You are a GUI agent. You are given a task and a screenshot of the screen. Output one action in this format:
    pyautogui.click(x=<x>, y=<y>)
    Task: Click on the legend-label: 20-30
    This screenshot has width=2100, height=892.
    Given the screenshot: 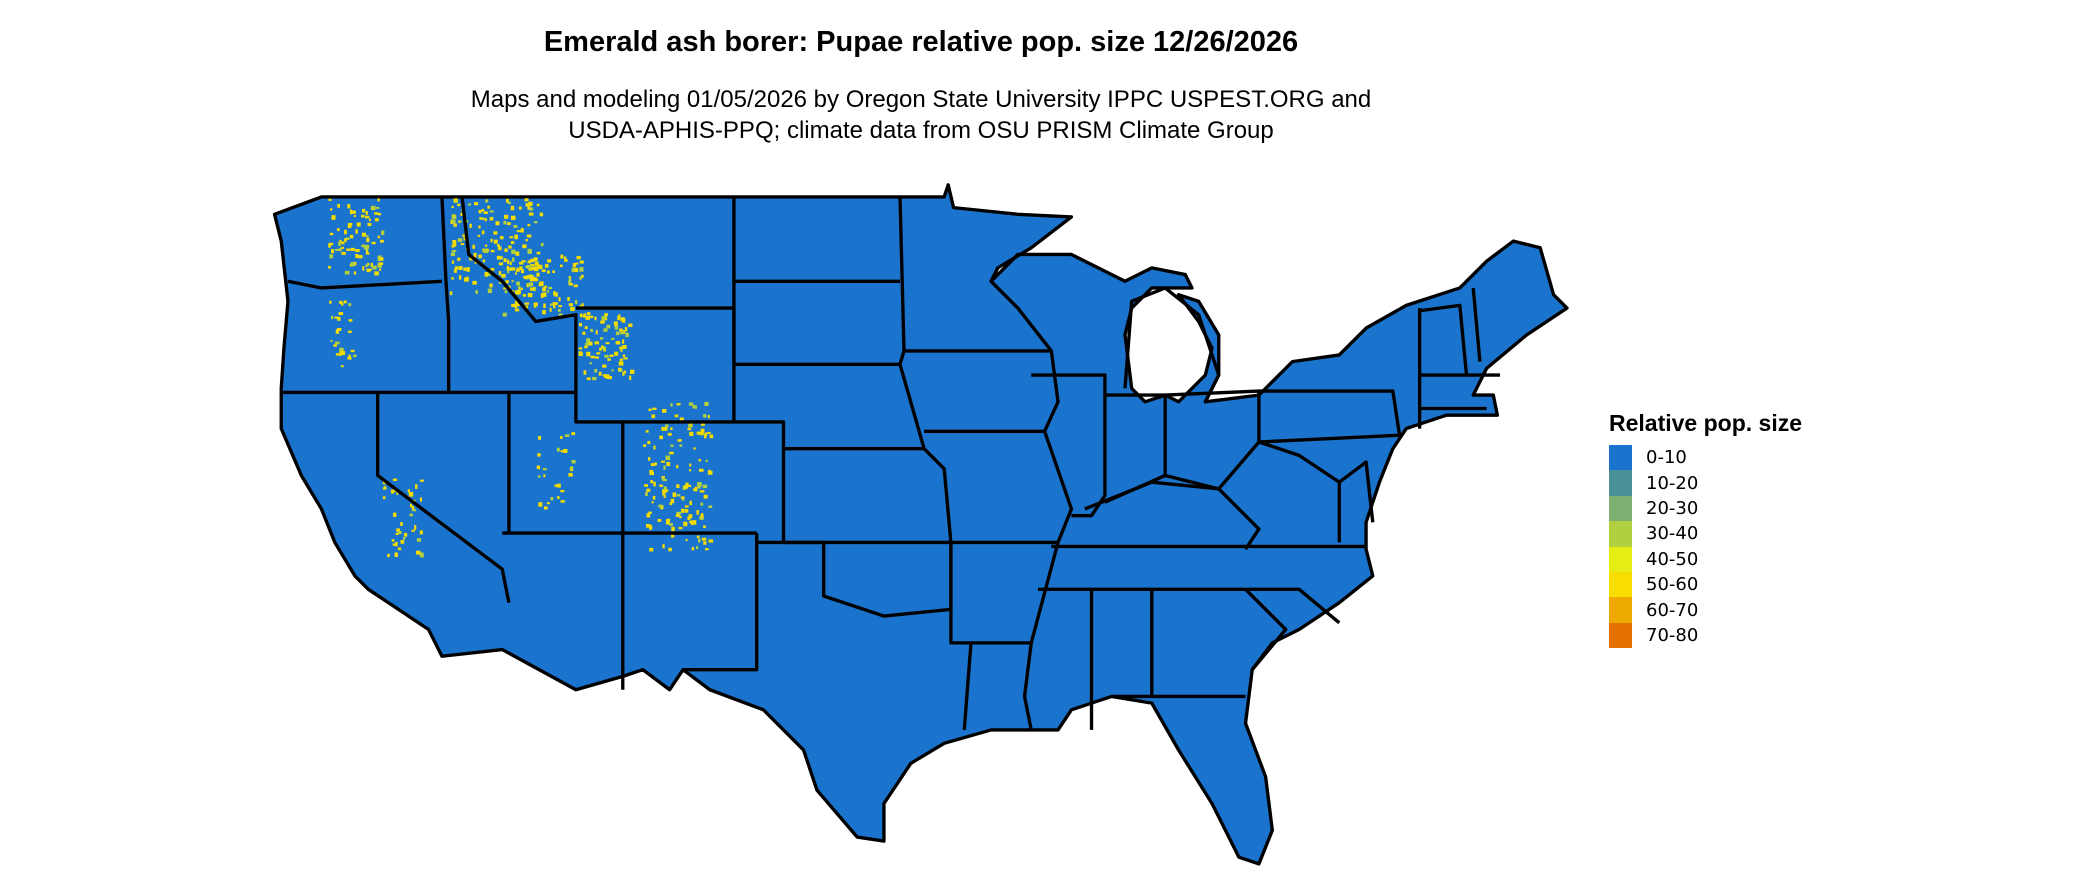 What is the action you would take?
    pyautogui.click(x=1672, y=508)
    